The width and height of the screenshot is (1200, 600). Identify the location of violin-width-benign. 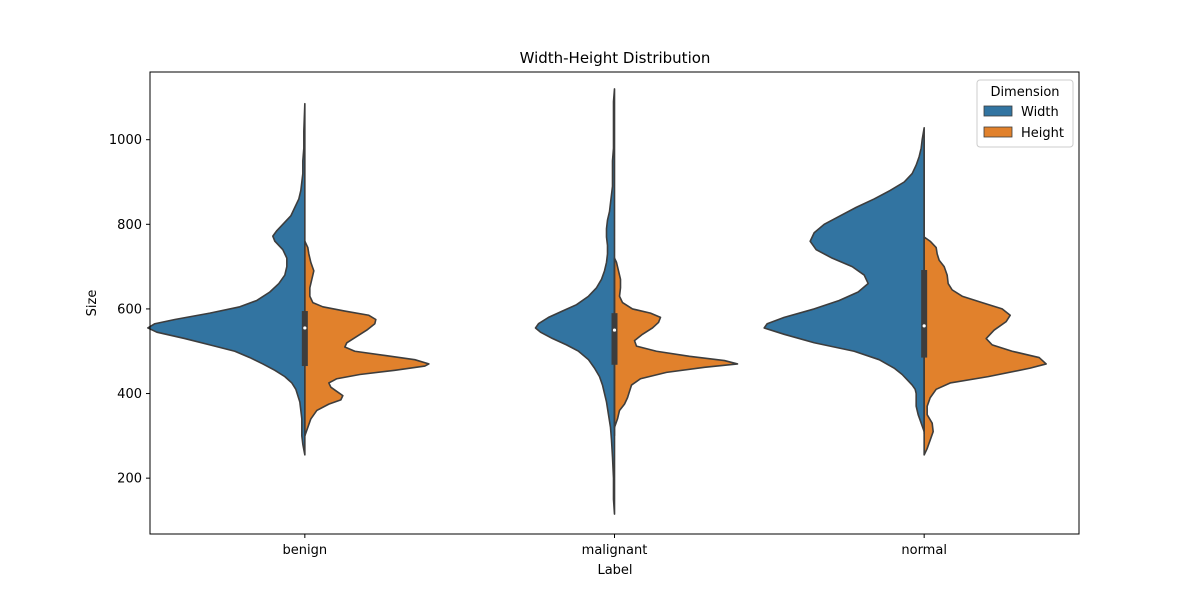
(226, 279).